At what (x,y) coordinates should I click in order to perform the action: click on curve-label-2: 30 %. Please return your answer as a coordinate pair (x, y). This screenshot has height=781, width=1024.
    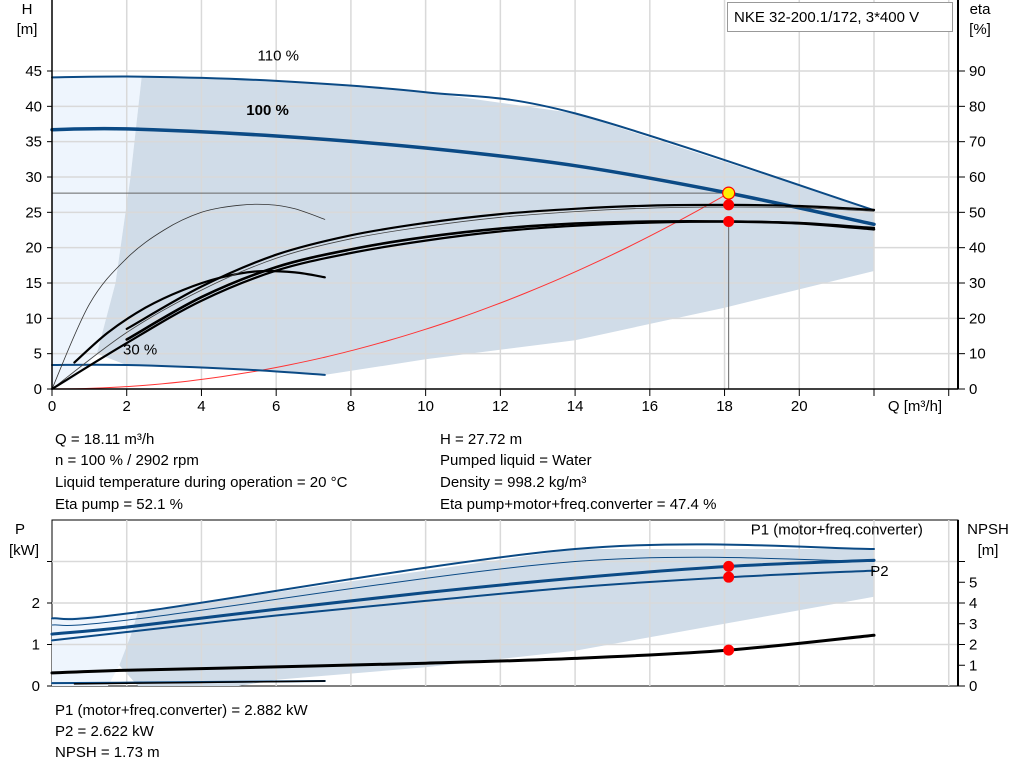
    Looking at the image, I should click on (140, 349).